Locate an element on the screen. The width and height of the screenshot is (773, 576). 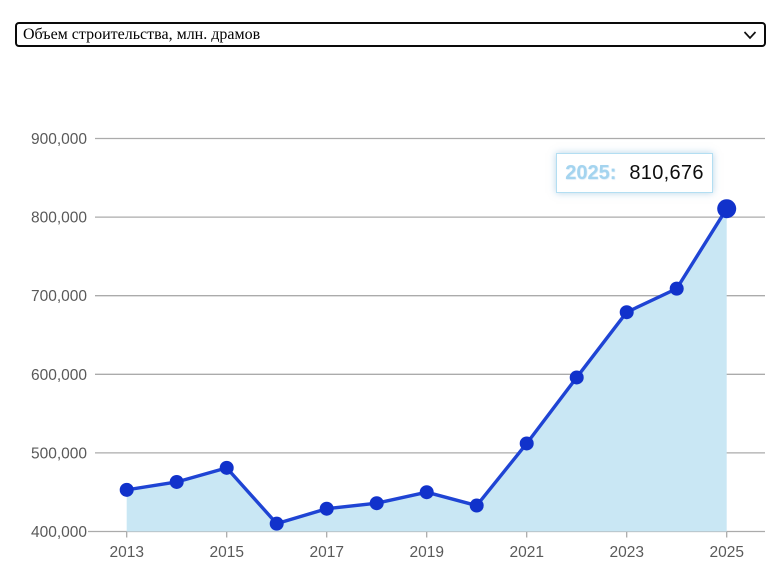
y-axis-tick-label: 800,000 is located at coordinates (59, 218).